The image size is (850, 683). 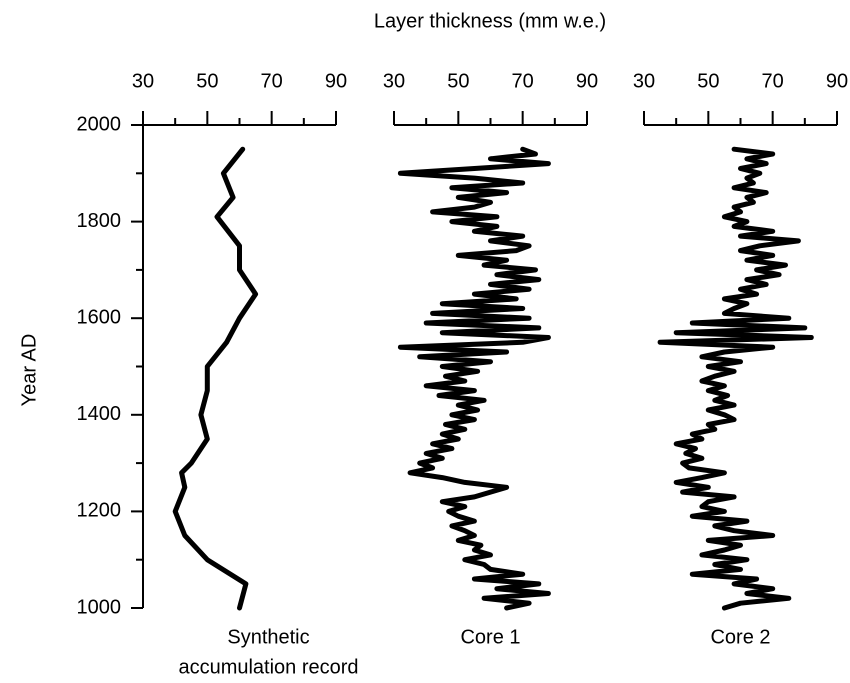 What do you see at coordinates (29, 370) in the screenshot?
I see `y-axis-label: Year AD` at bounding box center [29, 370].